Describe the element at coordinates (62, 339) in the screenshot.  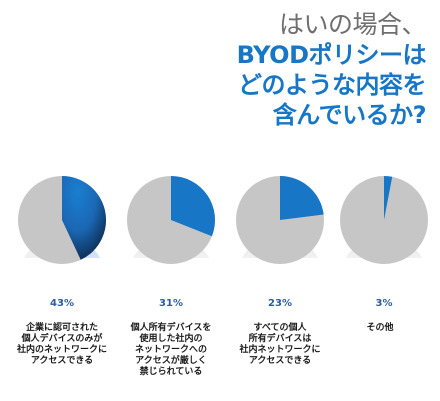
I see `pie-label-1-line-2: 個人デバイスのみが` at that location.